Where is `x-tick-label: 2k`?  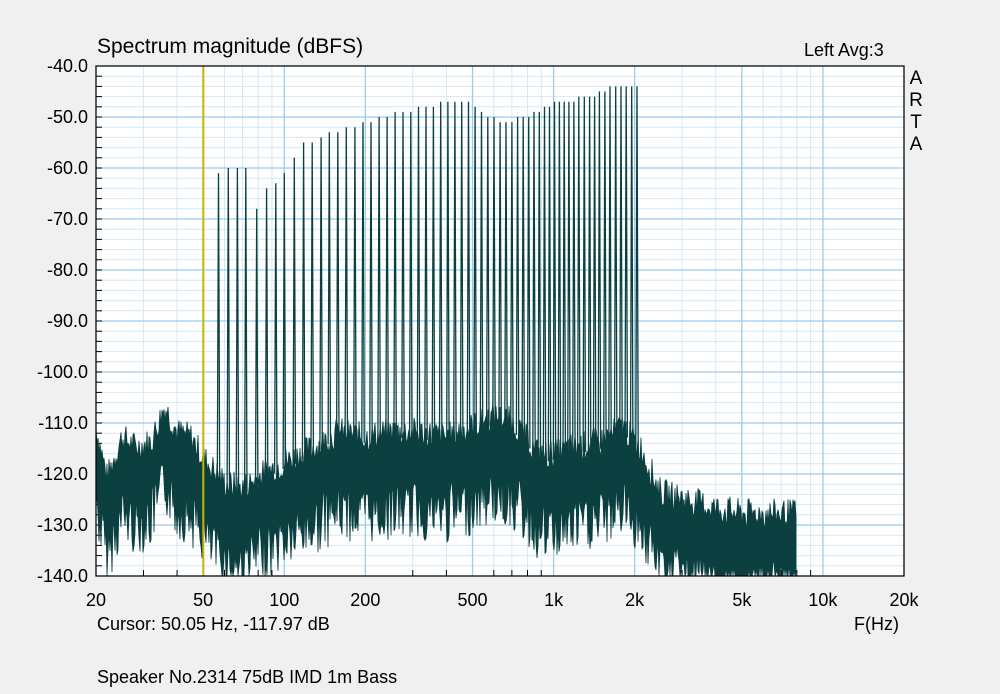 x-tick-label: 2k is located at coordinates (635, 600).